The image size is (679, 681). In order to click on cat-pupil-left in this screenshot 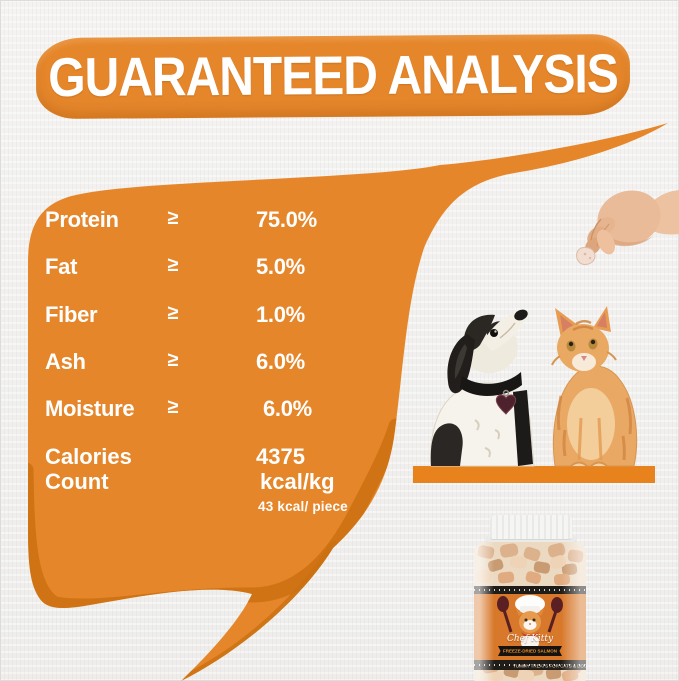, I will do `click(571, 344)`.